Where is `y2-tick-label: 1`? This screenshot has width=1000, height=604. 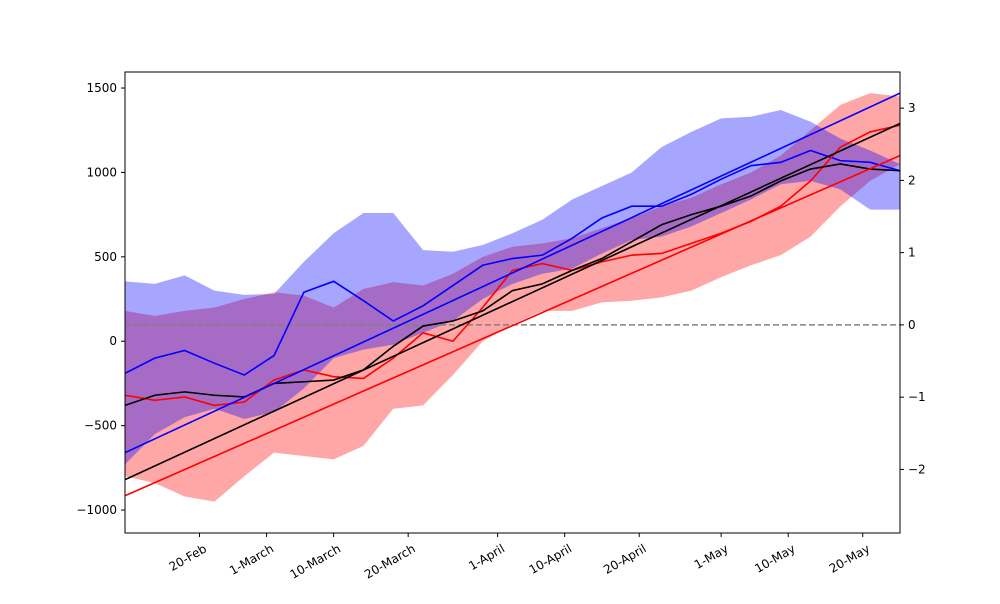 y2-tick-label: 1 is located at coordinates (912, 253).